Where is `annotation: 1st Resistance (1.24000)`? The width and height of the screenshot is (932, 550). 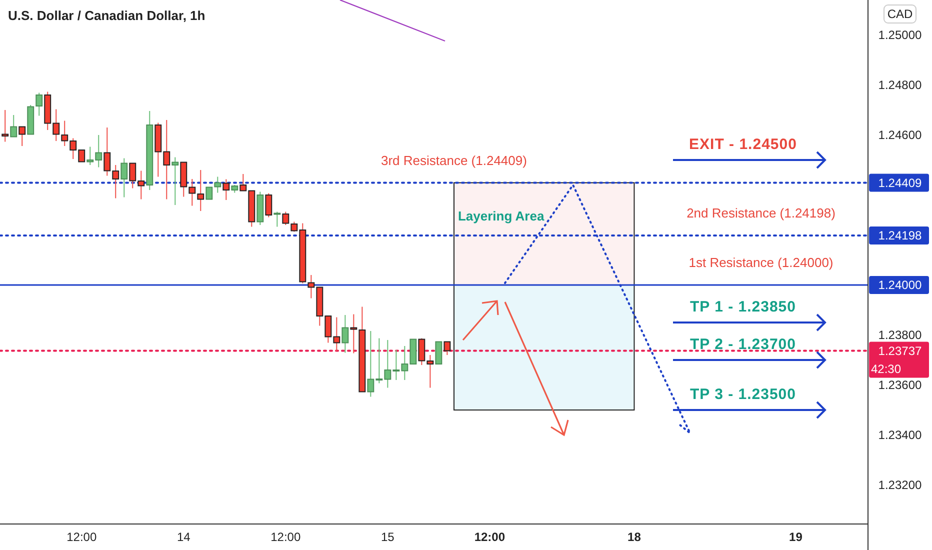
annotation: 1st Resistance (1.24000) is located at coordinates (761, 262).